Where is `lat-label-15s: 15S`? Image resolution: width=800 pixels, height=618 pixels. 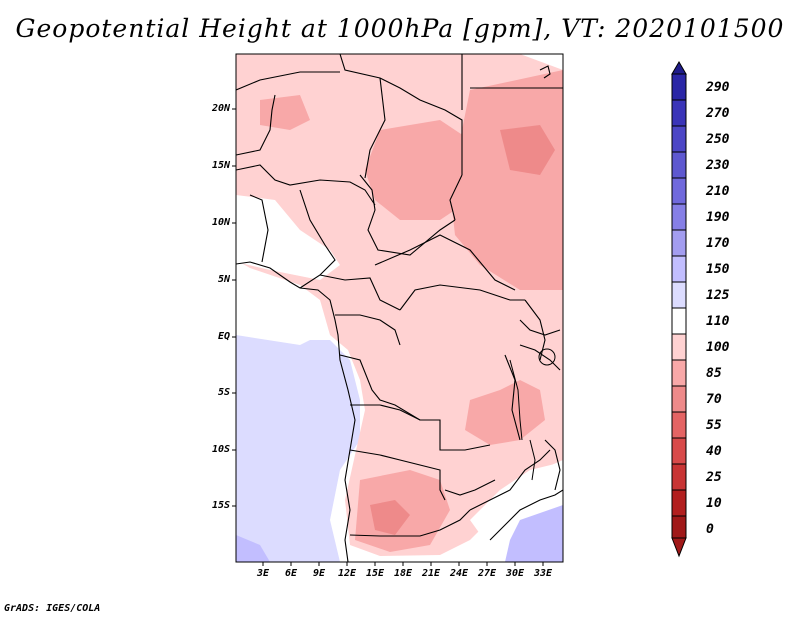 lat-label-15s: 15S is located at coordinates (220, 505).